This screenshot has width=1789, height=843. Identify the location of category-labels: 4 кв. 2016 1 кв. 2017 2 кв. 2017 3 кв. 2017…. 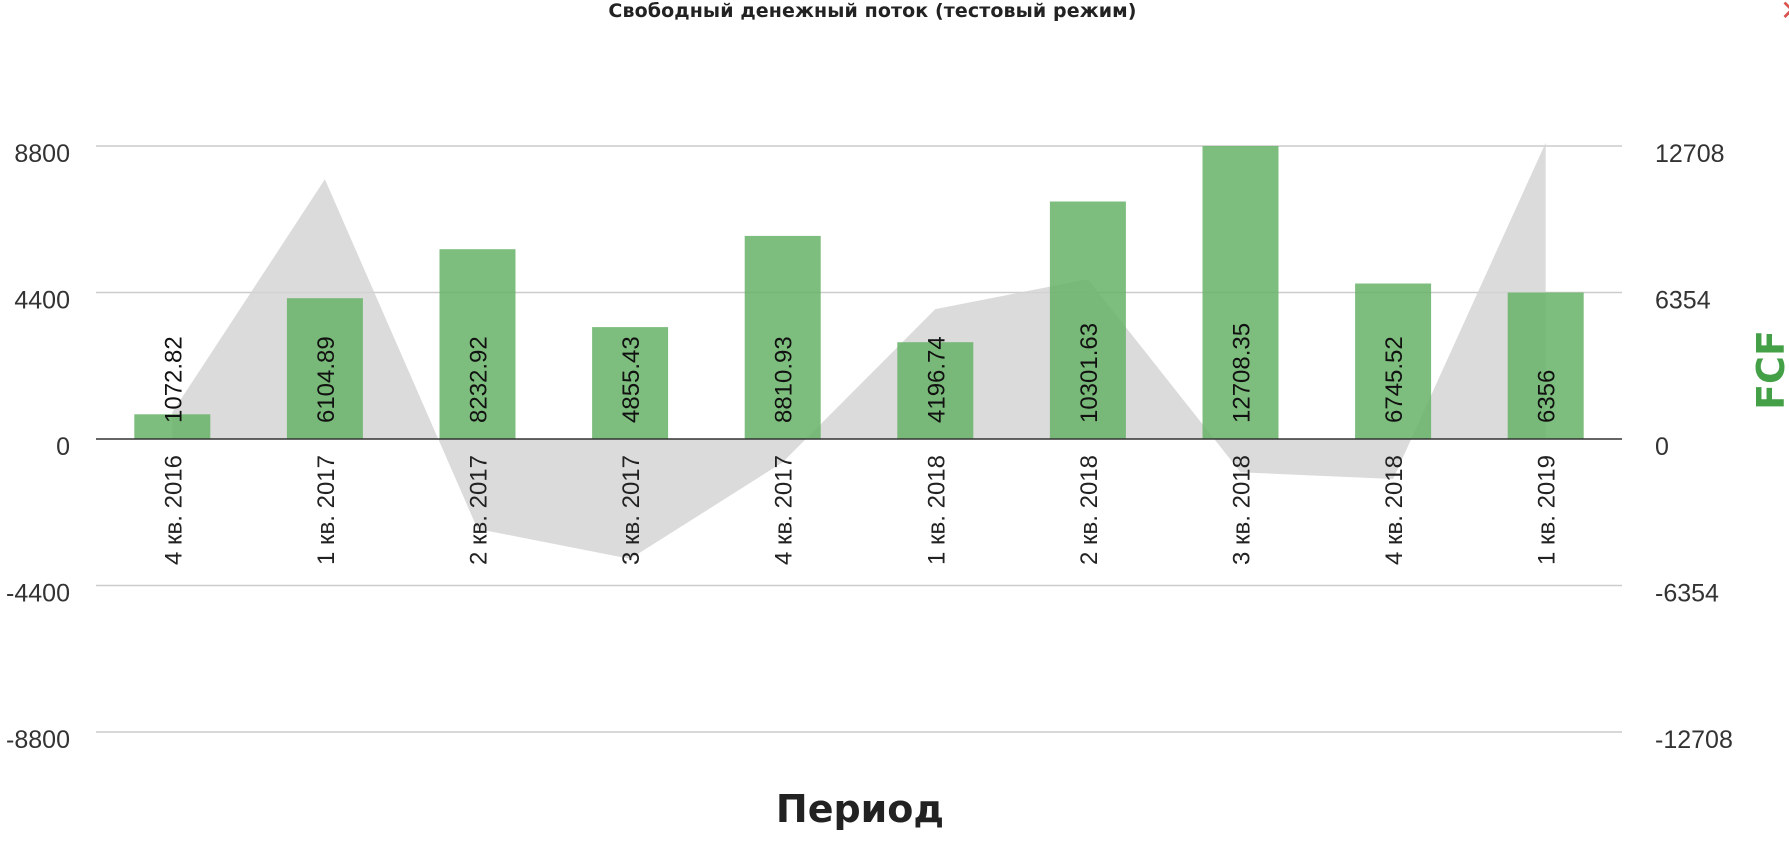
(860, 510).